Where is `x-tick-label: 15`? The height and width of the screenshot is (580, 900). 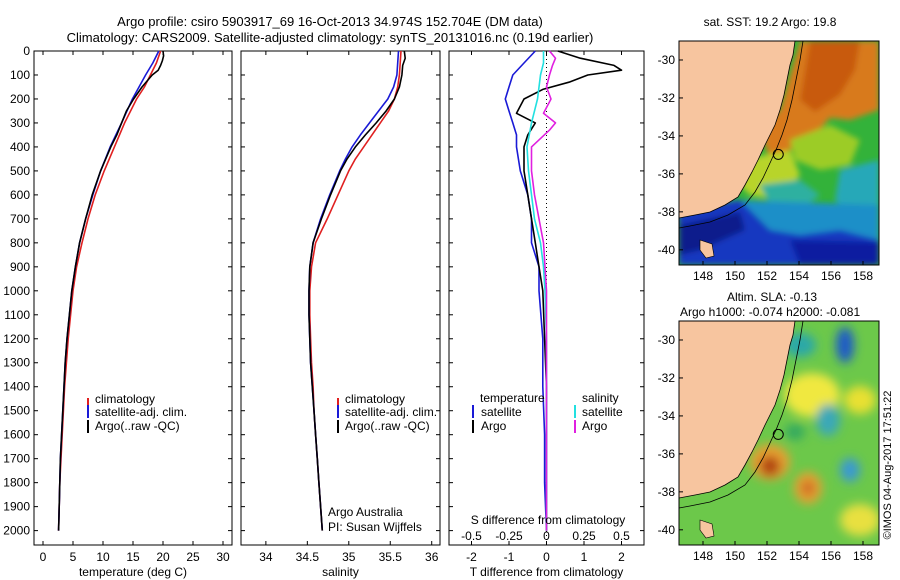
x-tick-label: 15 is located at coordinates (133, 557).